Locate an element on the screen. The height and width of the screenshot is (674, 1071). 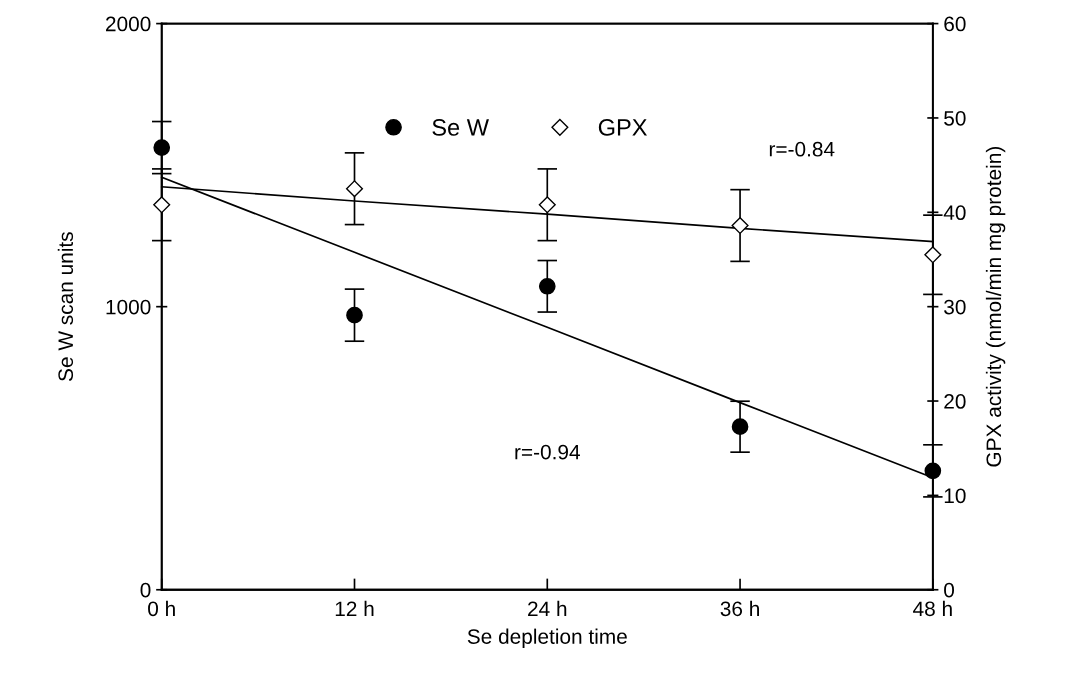
x-tick-label: 0 h is located at coordinates (161, 608).